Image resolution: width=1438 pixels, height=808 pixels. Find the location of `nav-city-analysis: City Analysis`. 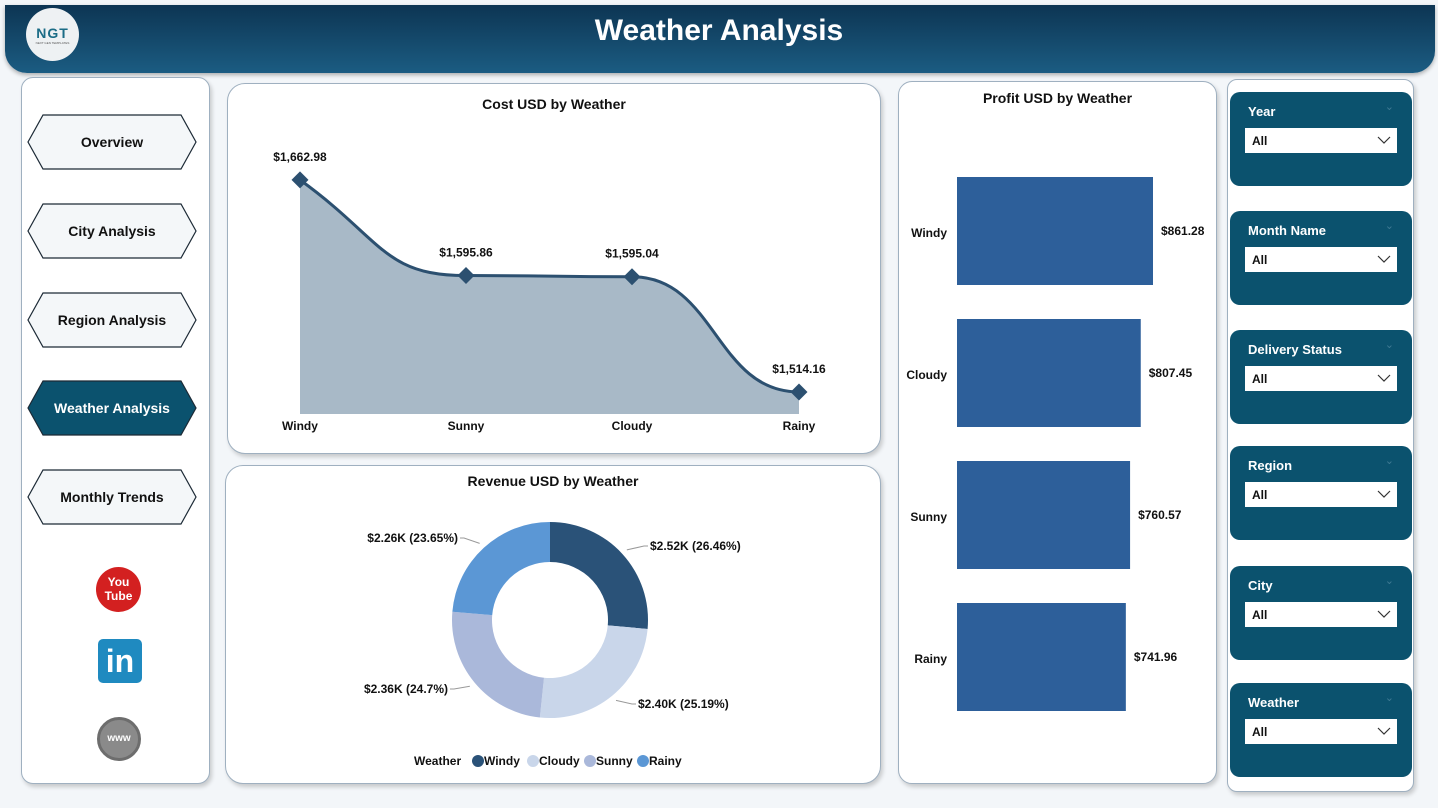

nav-city-analysis: City Analysis is located at coordinates (112, 231).